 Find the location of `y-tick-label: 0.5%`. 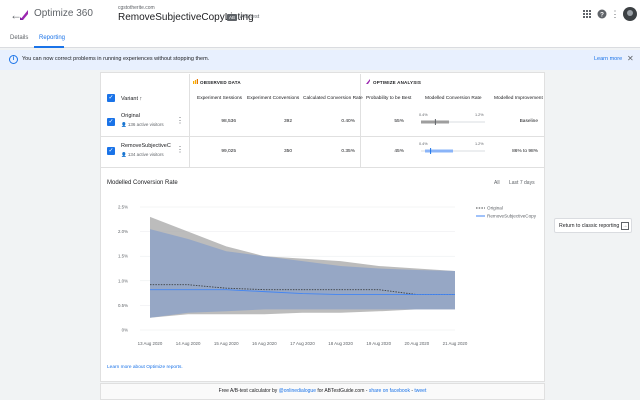

y-tick-label: 0.5% is located at coordinates (123, 305).